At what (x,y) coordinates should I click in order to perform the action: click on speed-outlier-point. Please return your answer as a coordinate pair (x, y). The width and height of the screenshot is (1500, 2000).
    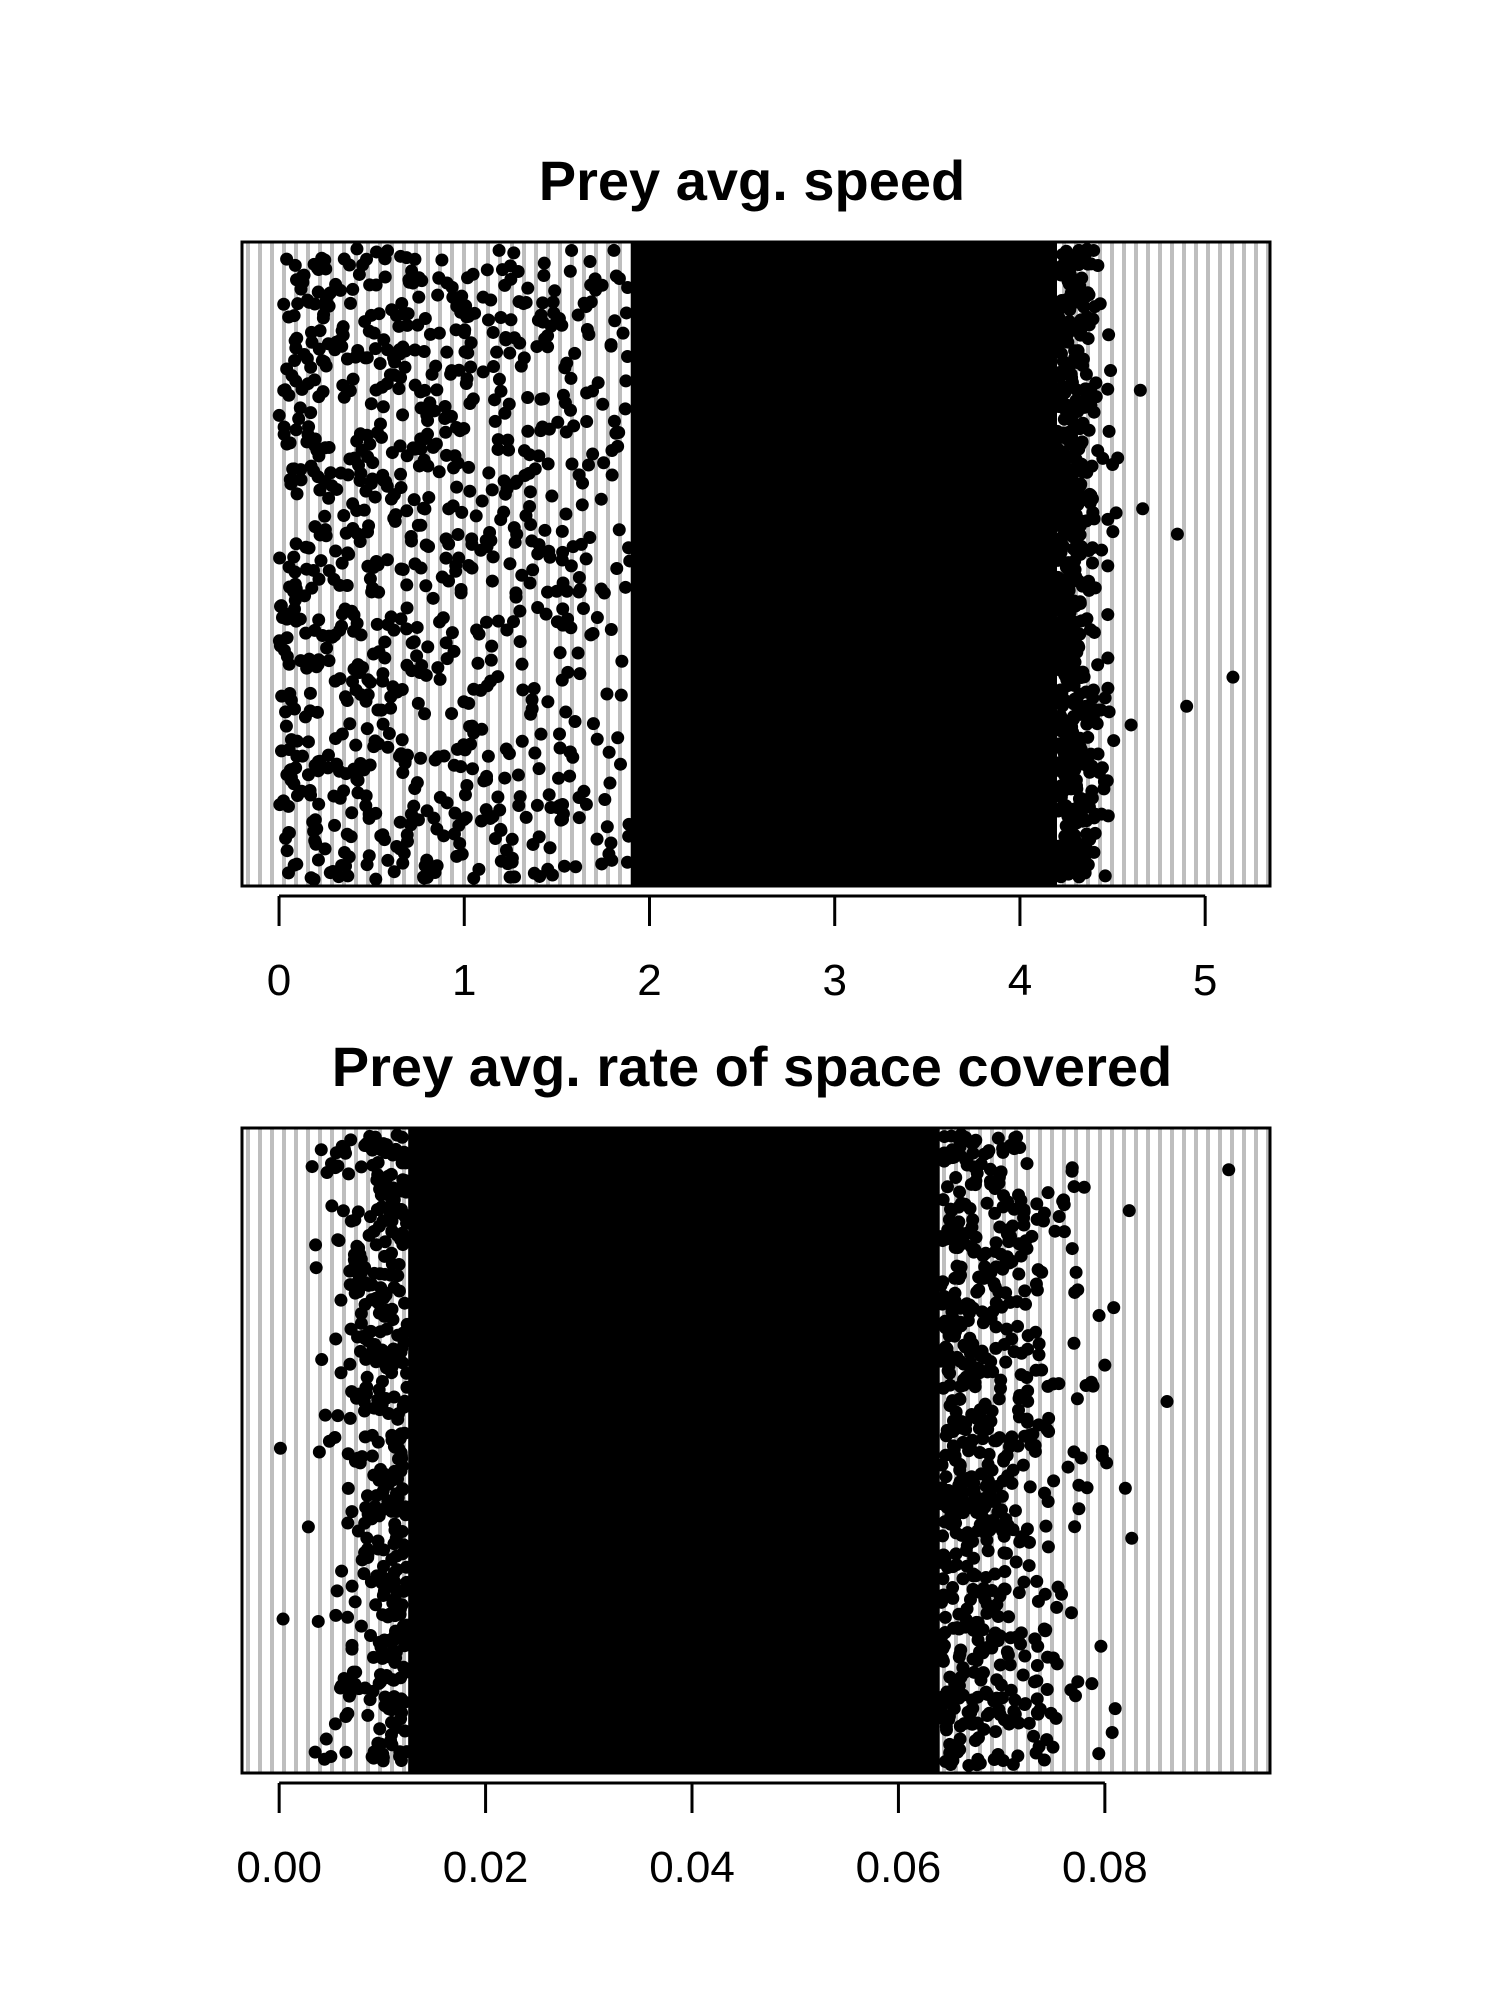
    Looking at the image, I should click on (1177, 534).